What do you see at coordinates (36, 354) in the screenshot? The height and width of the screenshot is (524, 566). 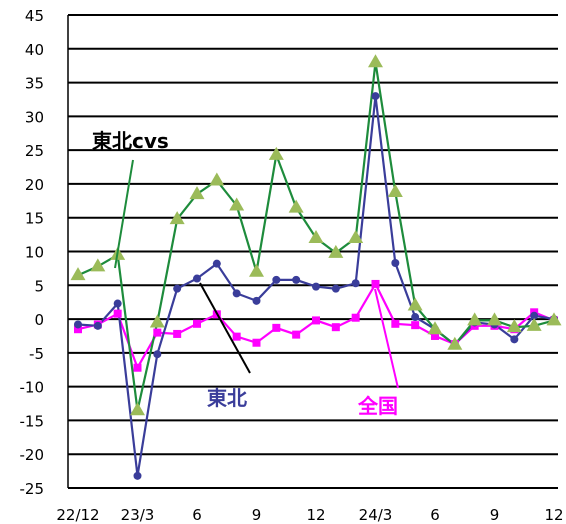 I see `y-tick-label: -5` at bounding box center [36, 354].